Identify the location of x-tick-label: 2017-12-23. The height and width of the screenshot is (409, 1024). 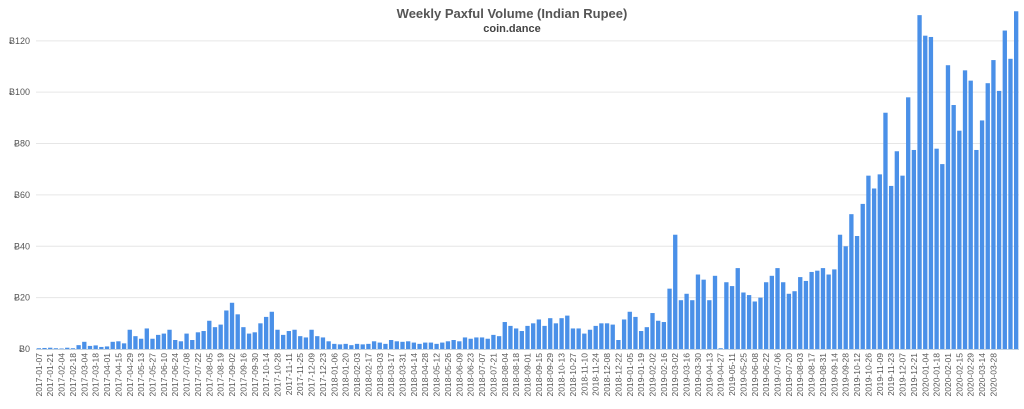
(323, 375).